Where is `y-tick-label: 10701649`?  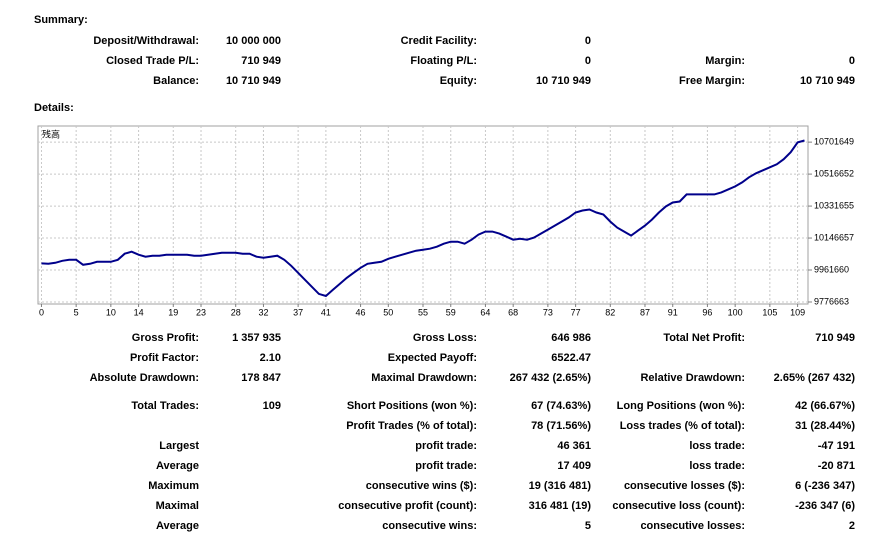 y-tick-label: 10701649 is located at coordinates (834, 142).